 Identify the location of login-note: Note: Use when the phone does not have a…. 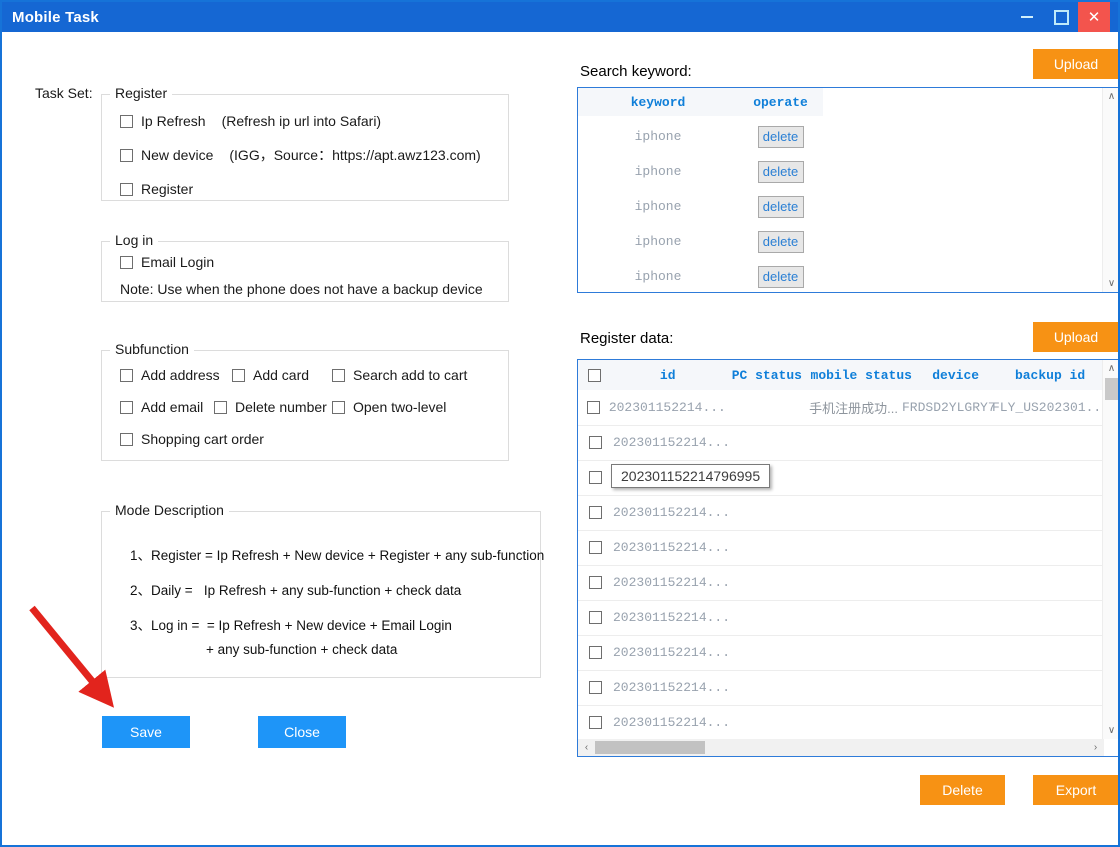
(301, 289).